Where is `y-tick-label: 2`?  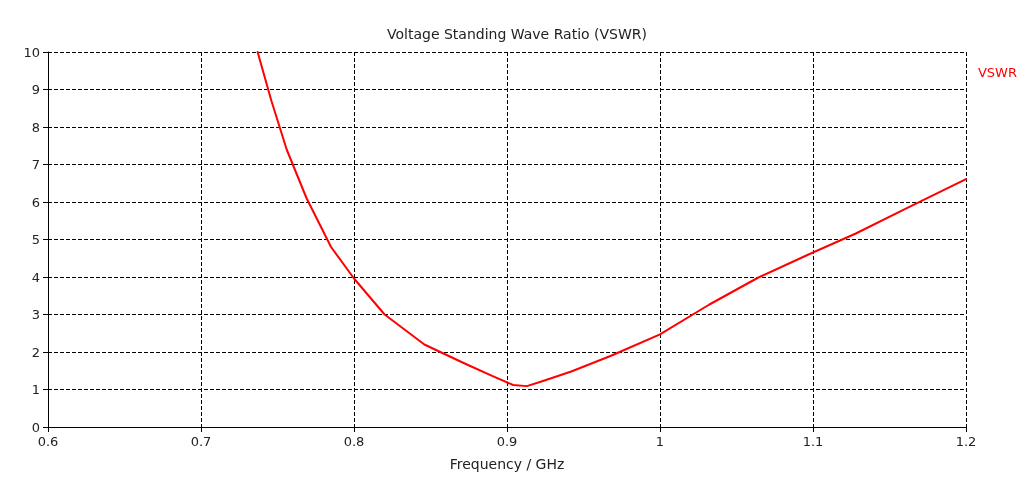 y-tick-label: 2 is located at coordinates (35, 352).